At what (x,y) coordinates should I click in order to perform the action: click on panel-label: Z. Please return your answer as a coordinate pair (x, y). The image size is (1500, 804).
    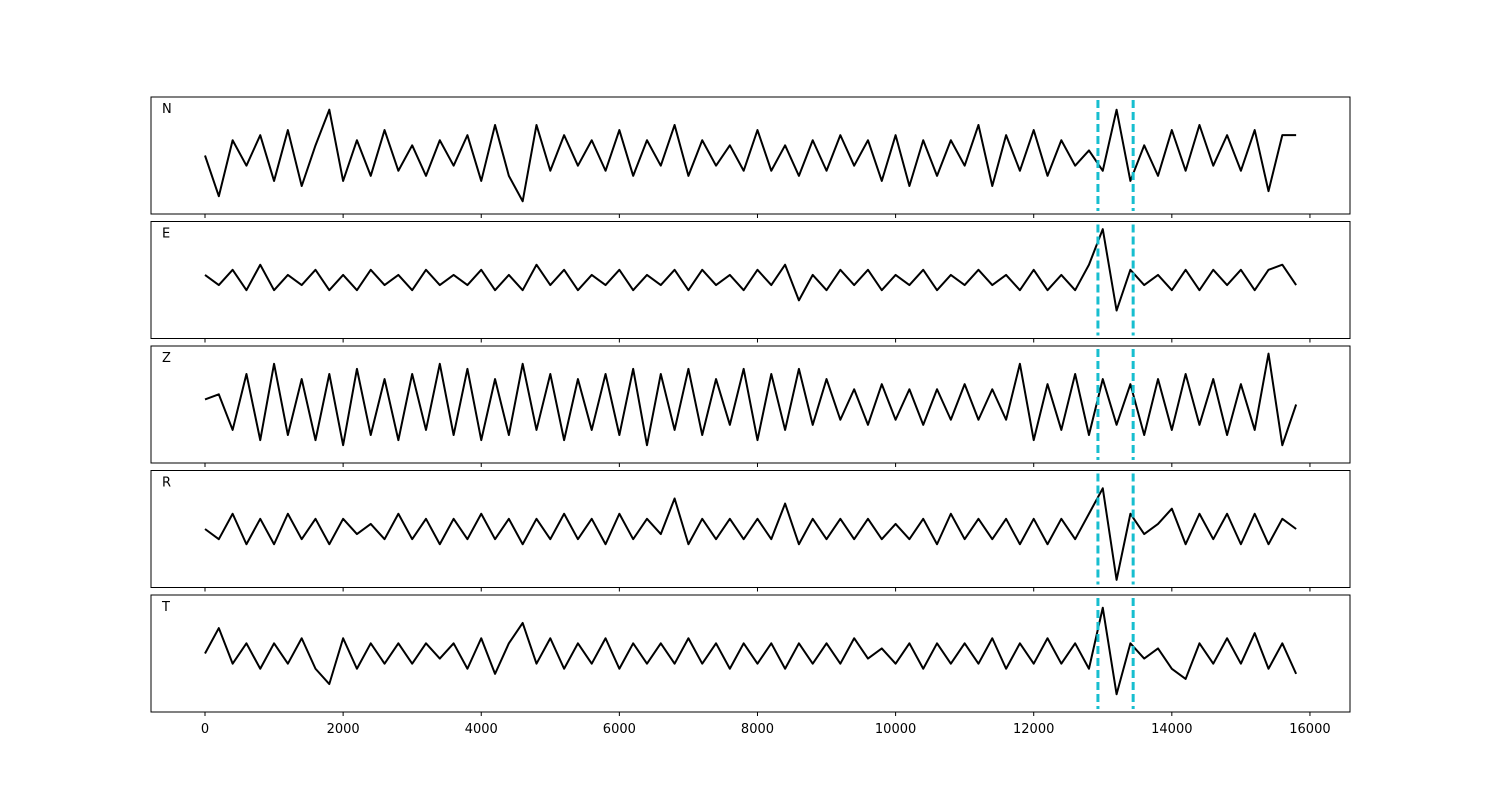
    Looking at the image, I should click on (166, 358).